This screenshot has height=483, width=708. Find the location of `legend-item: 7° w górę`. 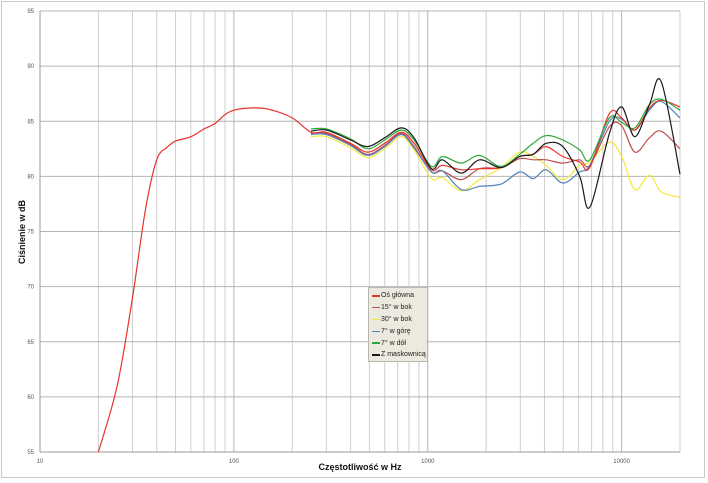

legend-item: 7° w górę is located at coordinates (398, 331).